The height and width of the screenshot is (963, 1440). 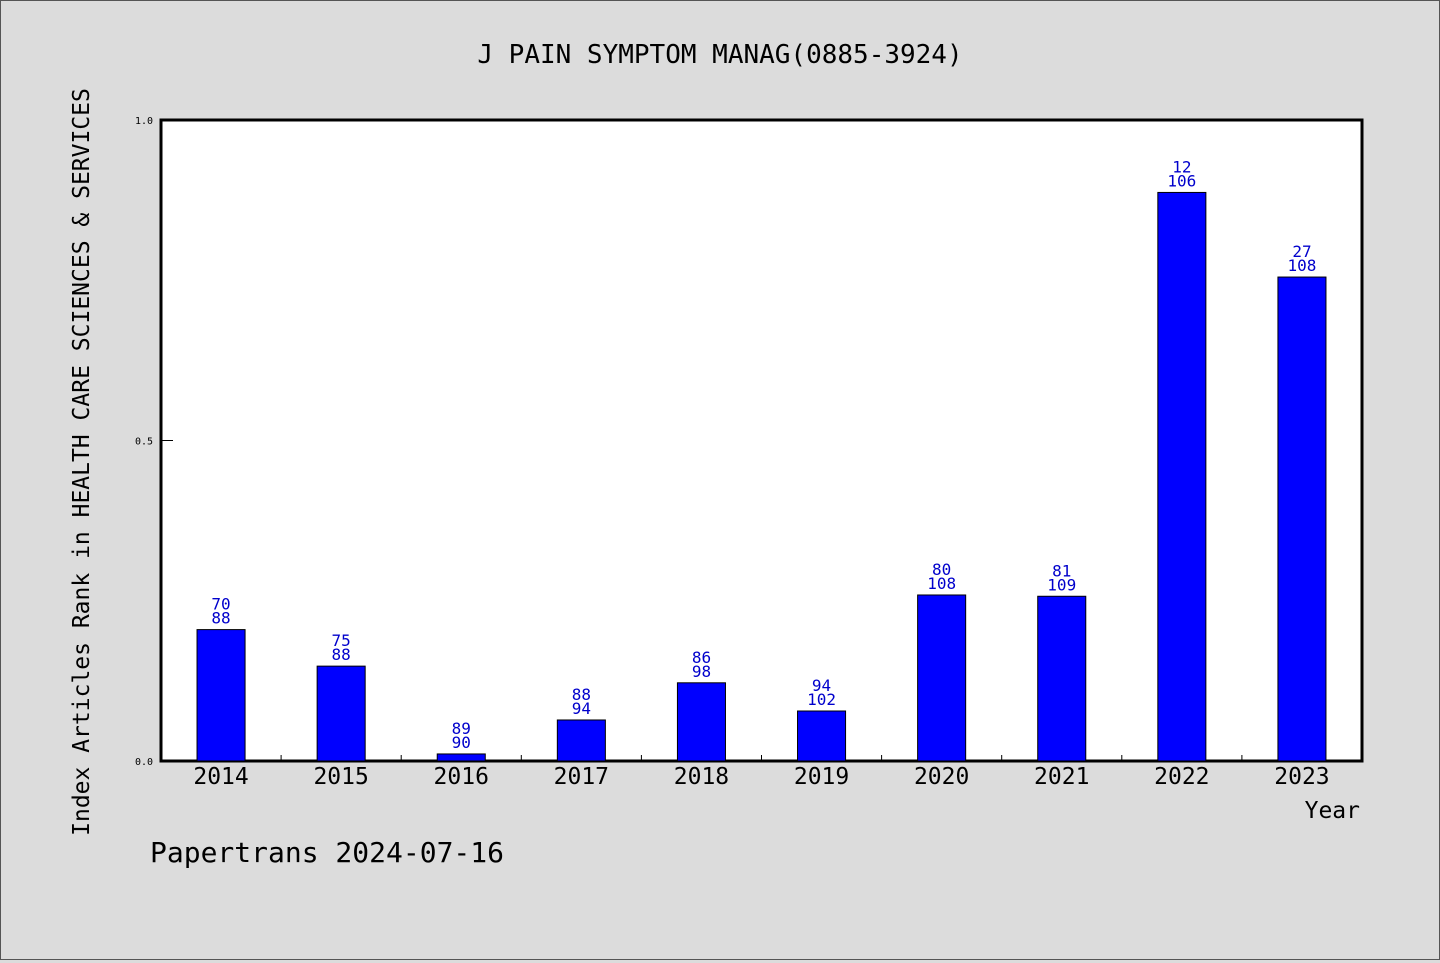 I want to click on bar-label-top: 12, so click(x=1181, y=166).